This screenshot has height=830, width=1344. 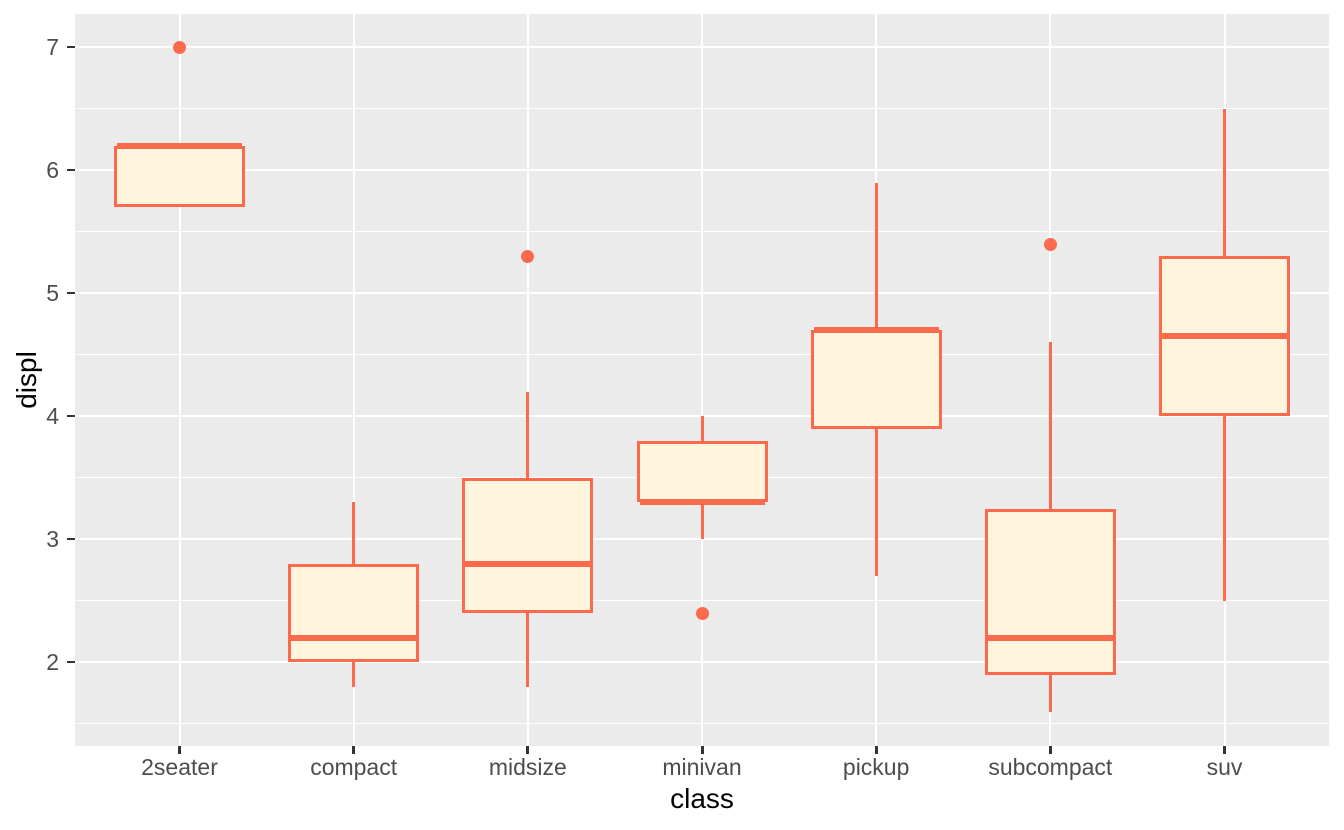 I want to click on y-tick-label: 7, so click(x=52, y=47).